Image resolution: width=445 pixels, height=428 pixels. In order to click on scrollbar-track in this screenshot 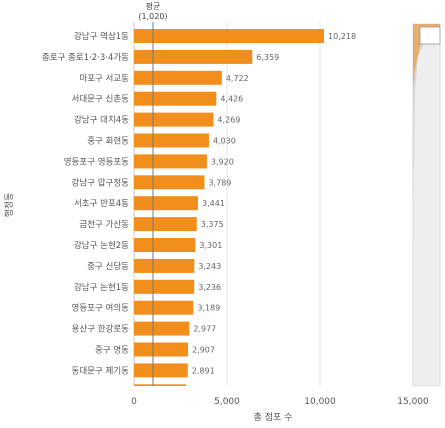, I will do `click(426, 205)`.